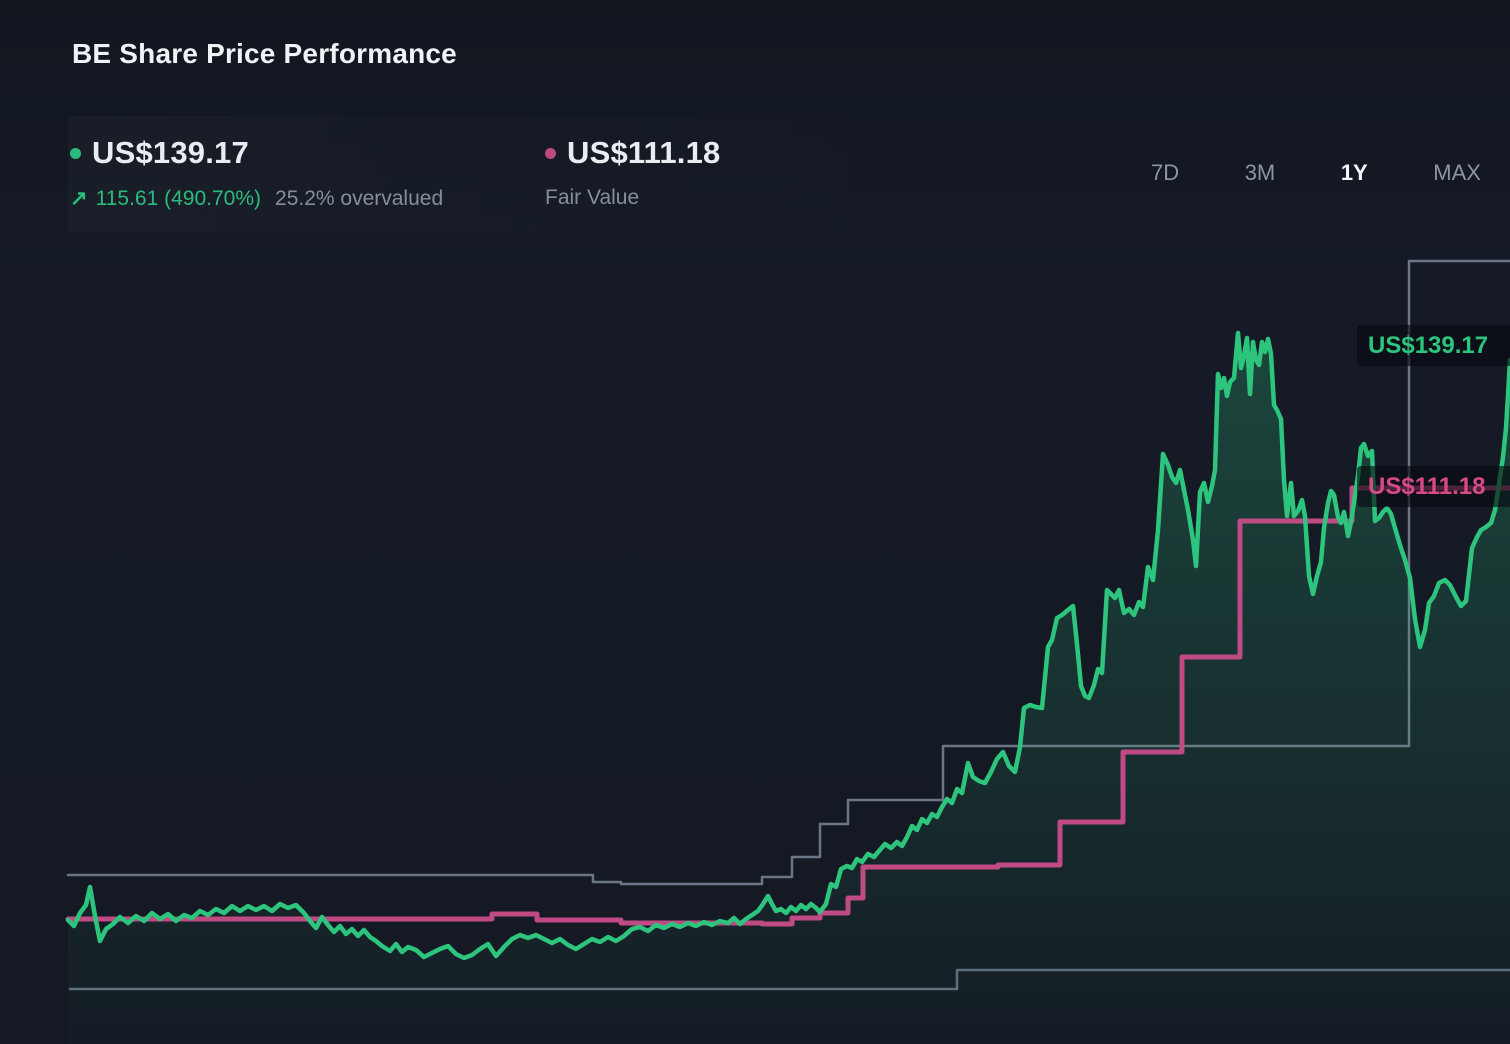 The height and width of the screenshot is (1044, 1510). I want to click on range-button-max: MAX, so click(1457, 172).